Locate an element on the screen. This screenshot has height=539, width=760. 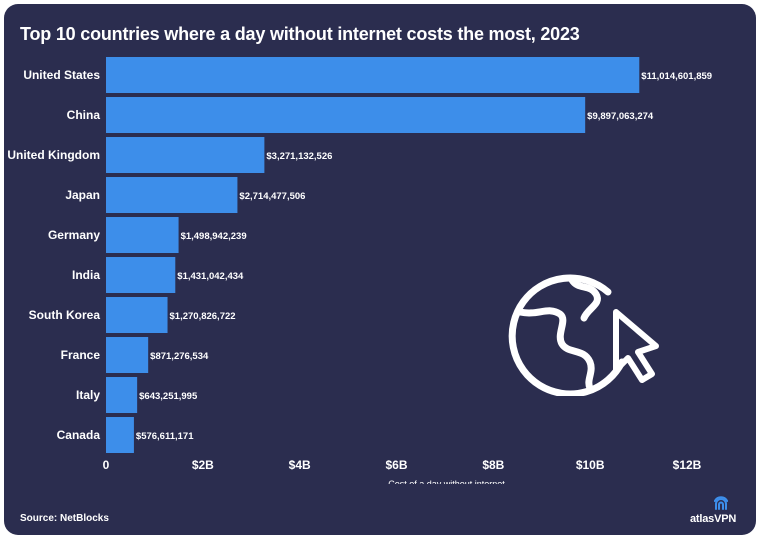
x-tick-label: $12B is located at coordinates (687, 465).